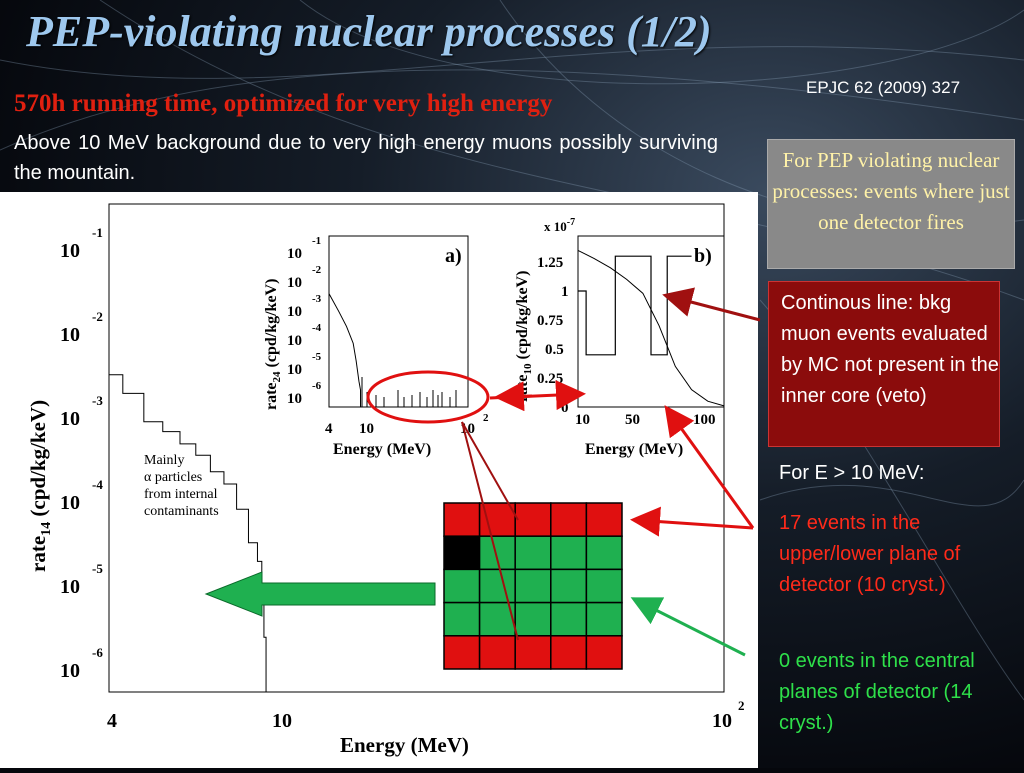  What do you see at coordinates (40, 486) in the screenshot?
I see `main-ylabel: rate14 (cpd/kg/keV)` at bounding box center [40, 486].